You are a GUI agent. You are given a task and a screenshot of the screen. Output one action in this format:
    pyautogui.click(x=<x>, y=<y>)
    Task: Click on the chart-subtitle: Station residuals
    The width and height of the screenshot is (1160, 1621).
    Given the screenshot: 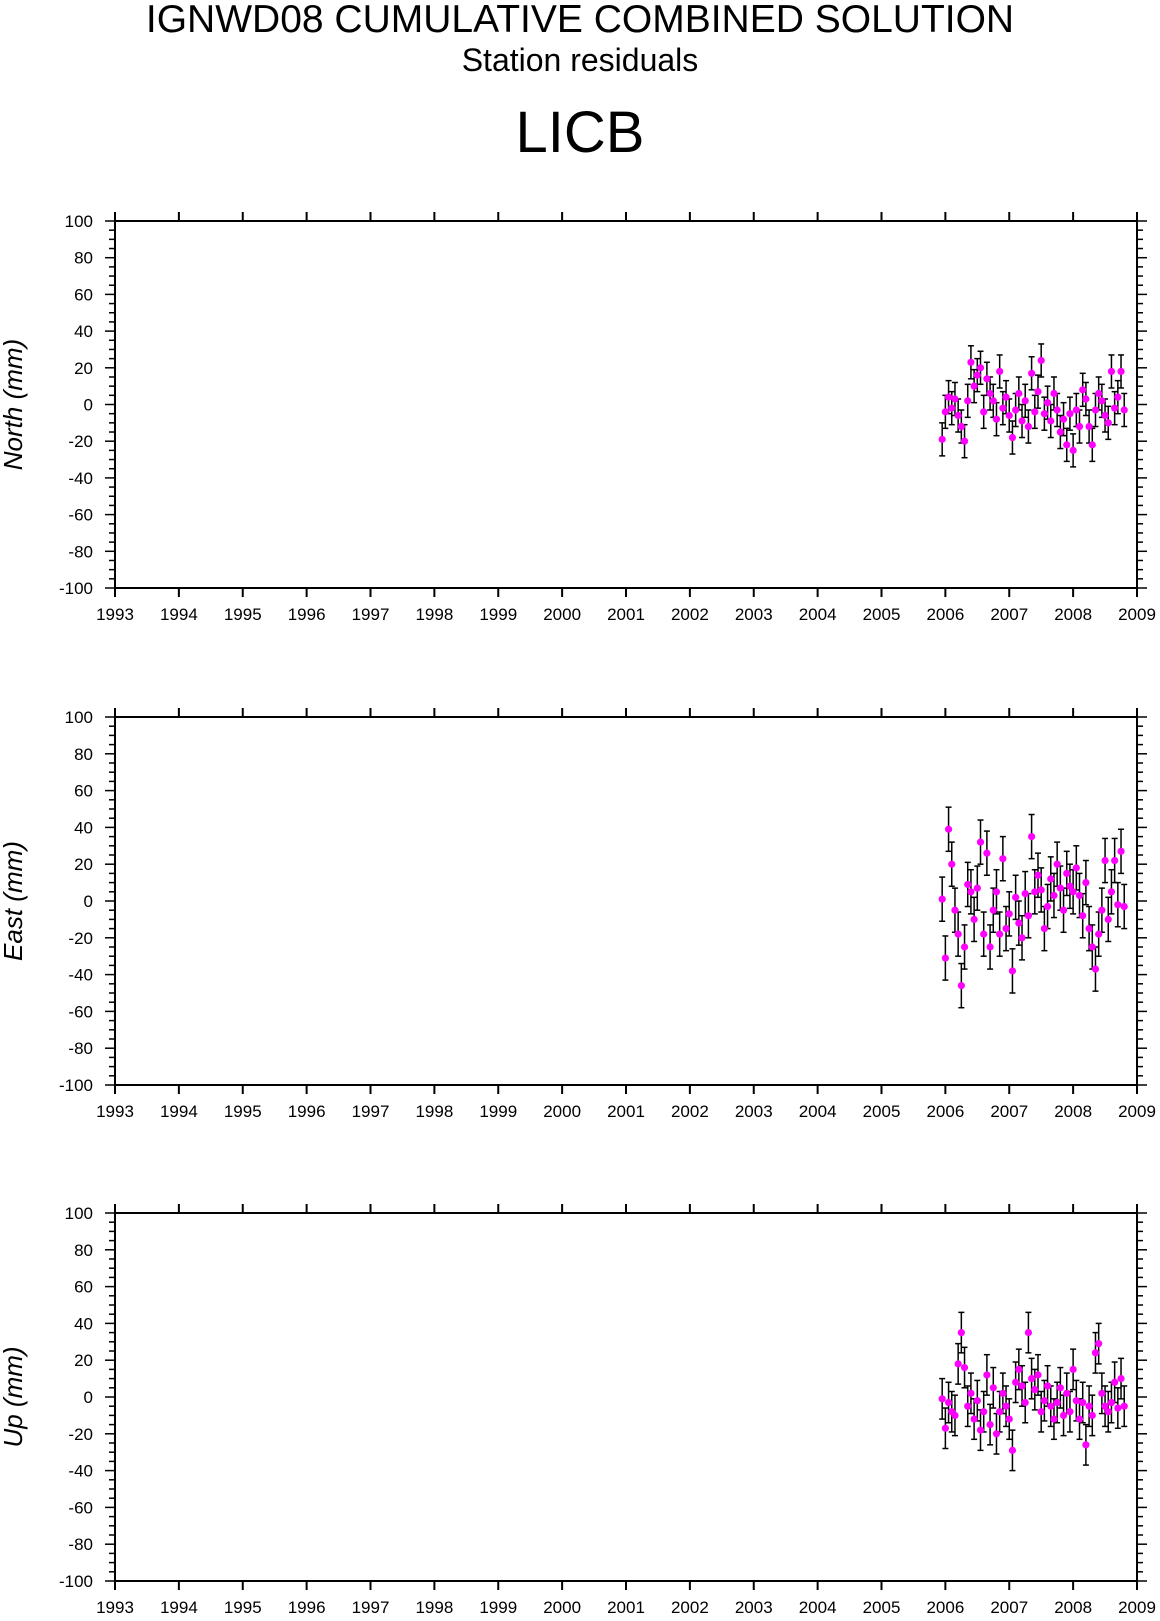 What is the action you would take?
    pyautogui.click(x=580, y=60)
    